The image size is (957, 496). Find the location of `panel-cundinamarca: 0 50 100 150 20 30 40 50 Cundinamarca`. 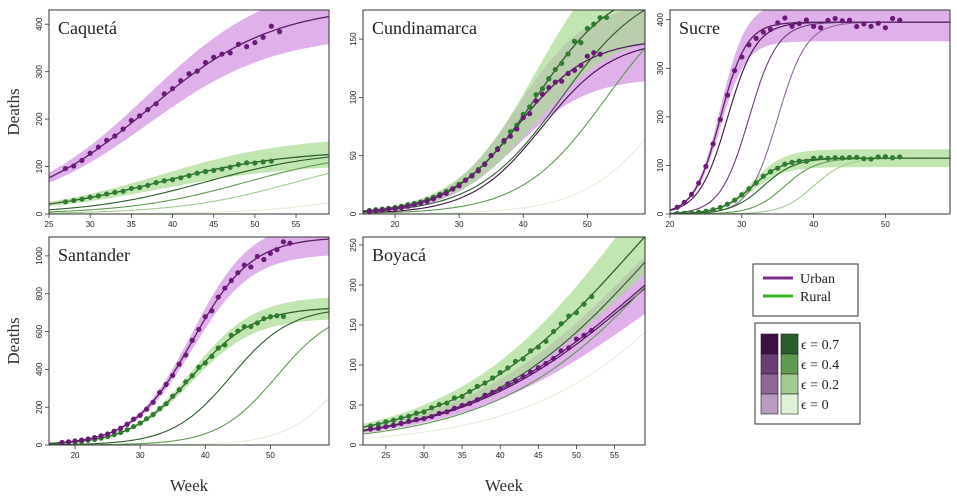

panel-cundinamarca: 0 50 100 150 20 30 40 50 Cundinamarca is located at coordinates (497, 119).